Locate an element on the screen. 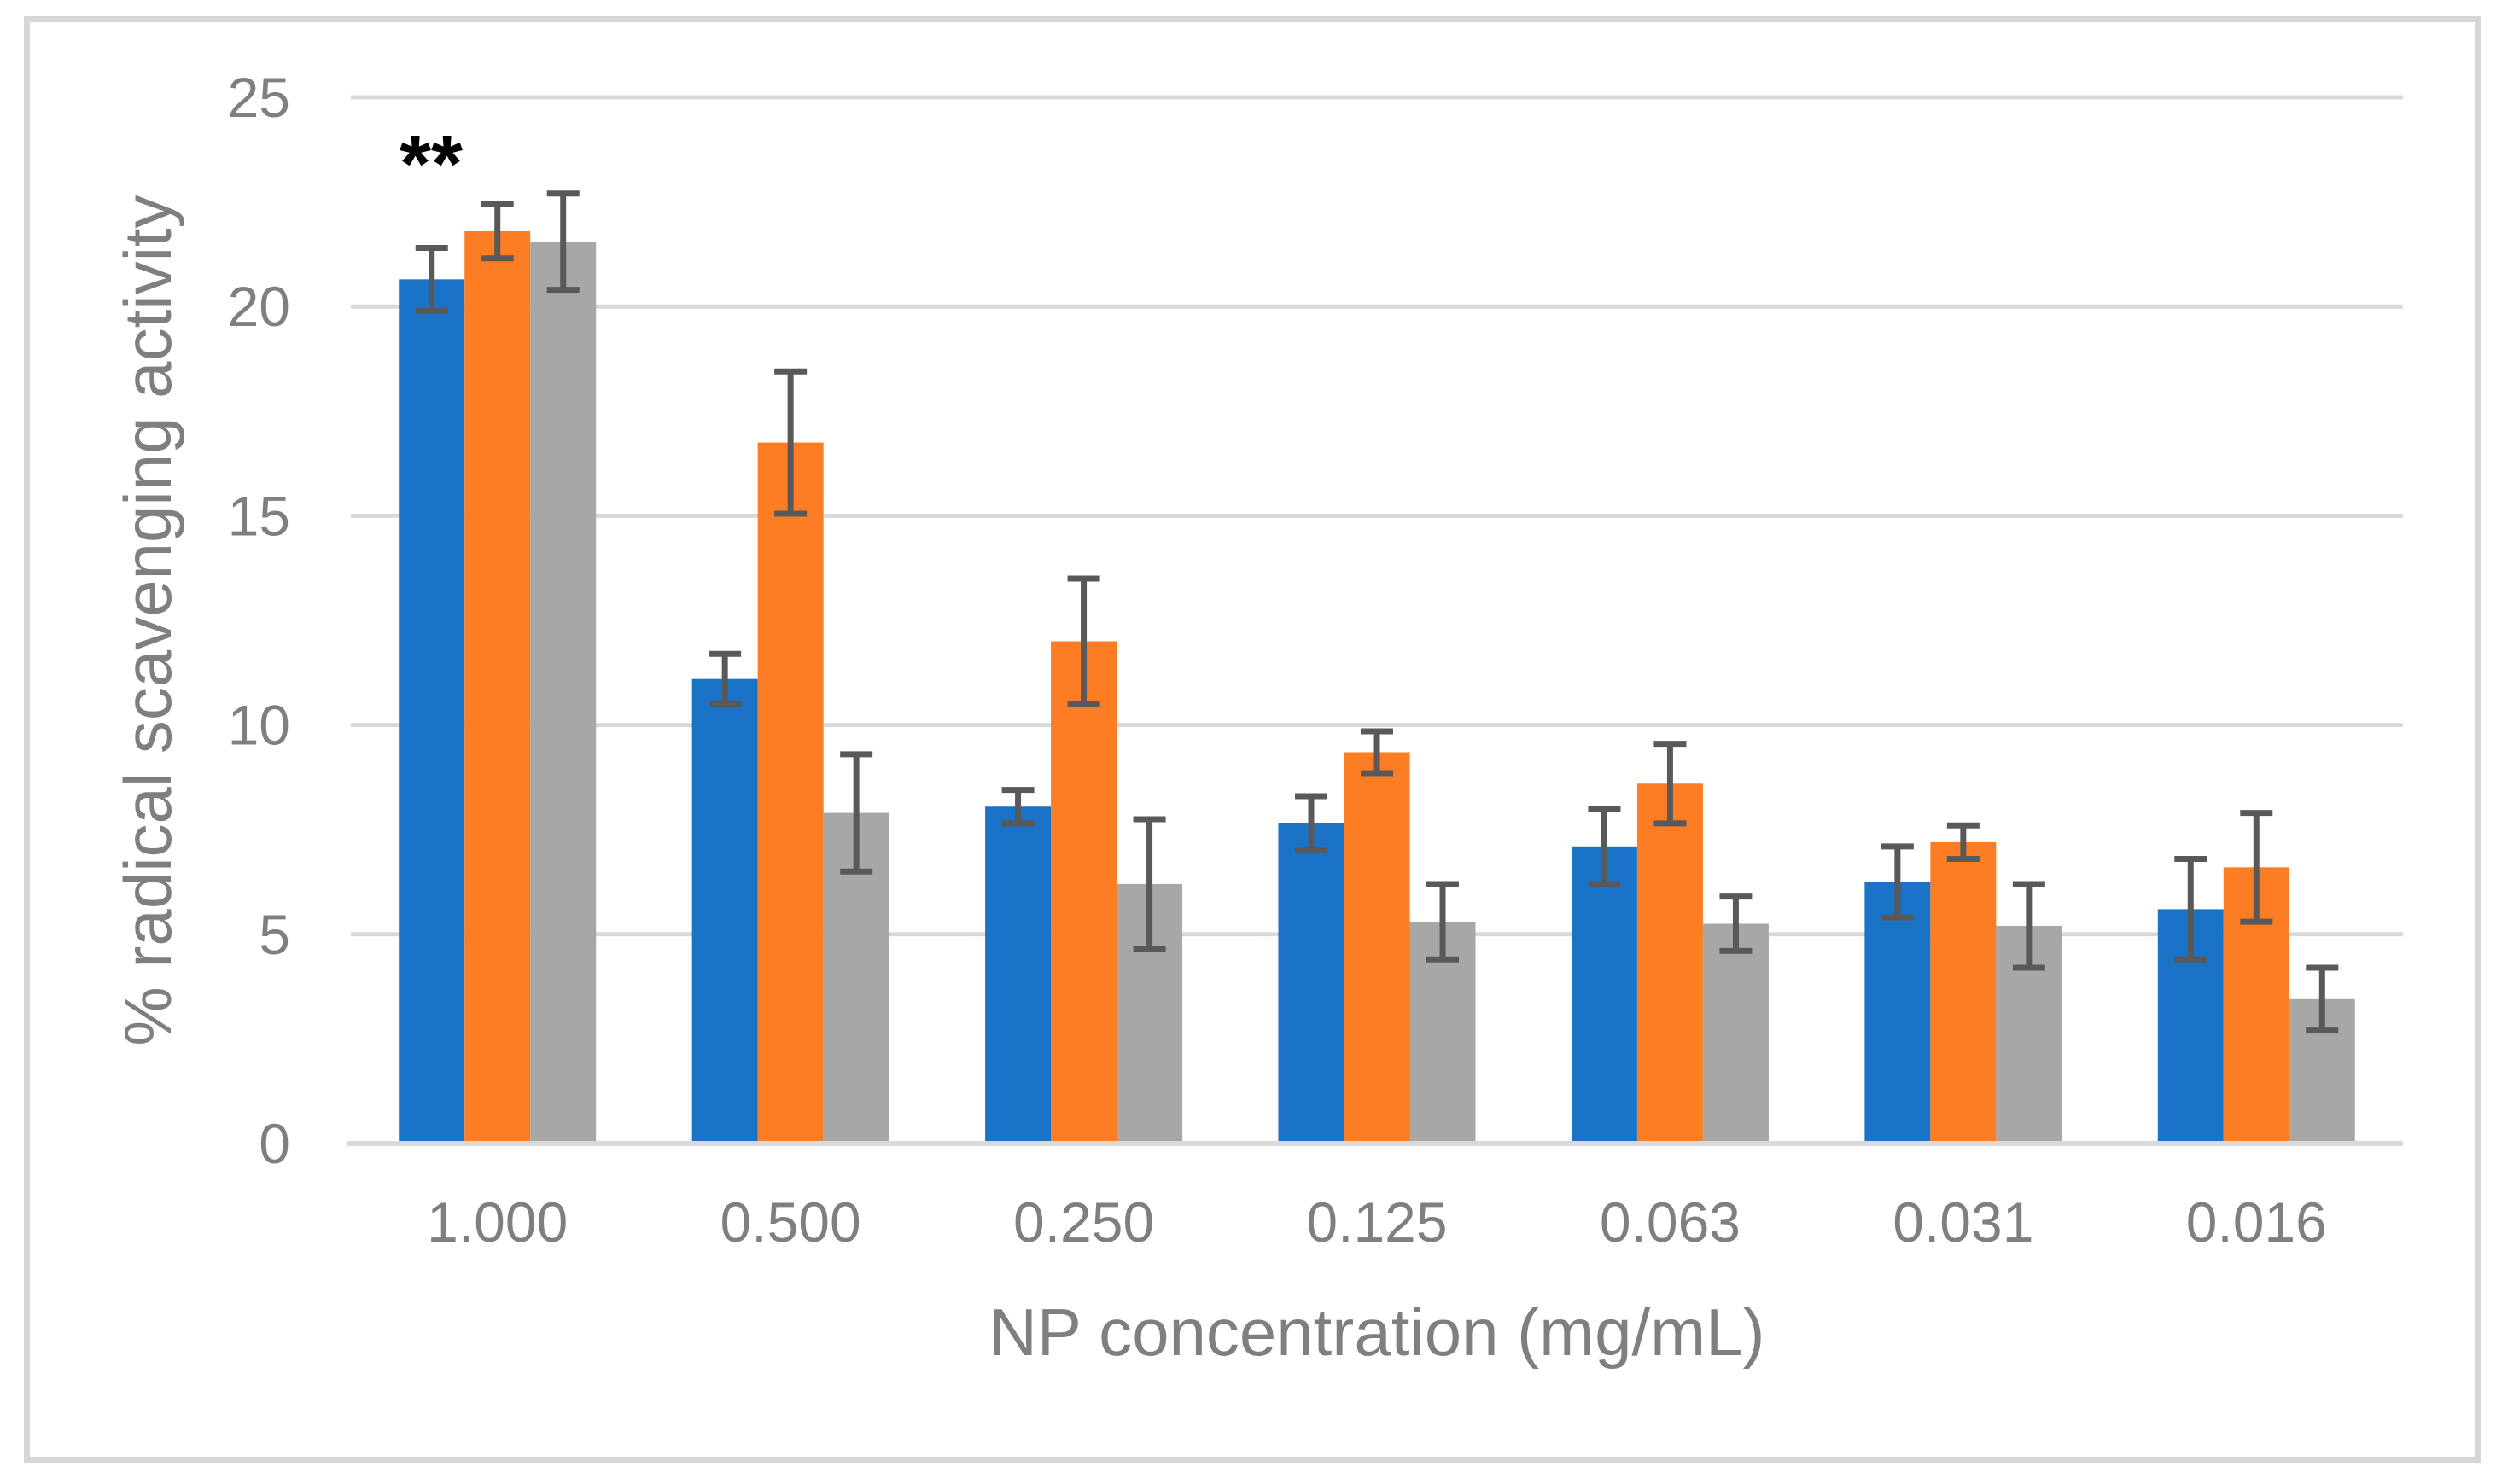 Image resolution: width=2502 pixels, height=1484 pixels. bar-gray-1.000 is located at coordinates (563, 693).